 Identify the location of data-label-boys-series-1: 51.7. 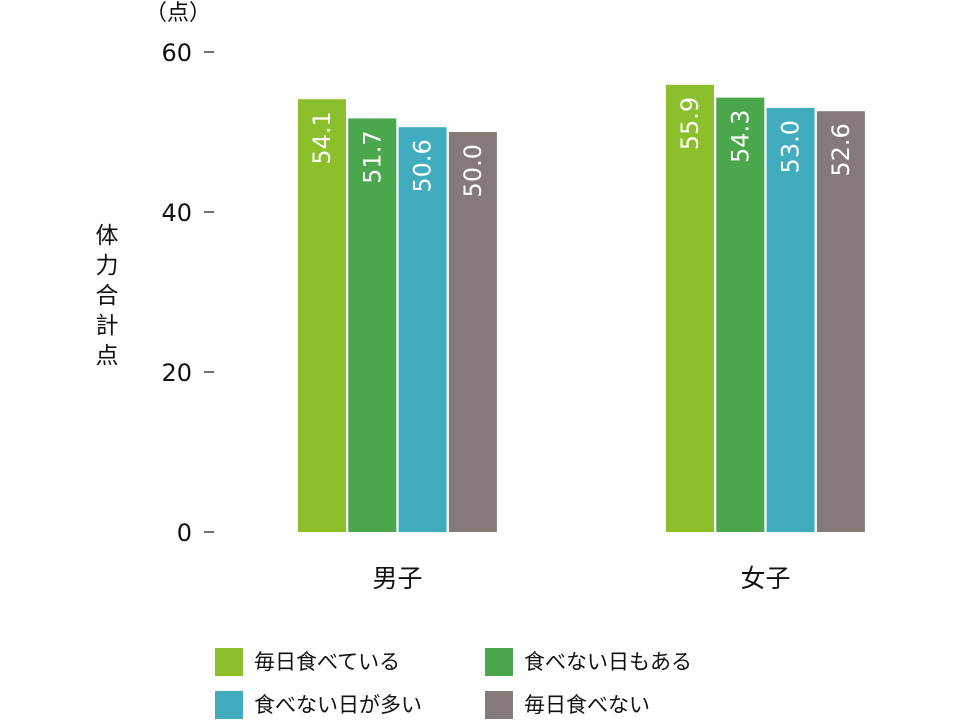
(372, 156).